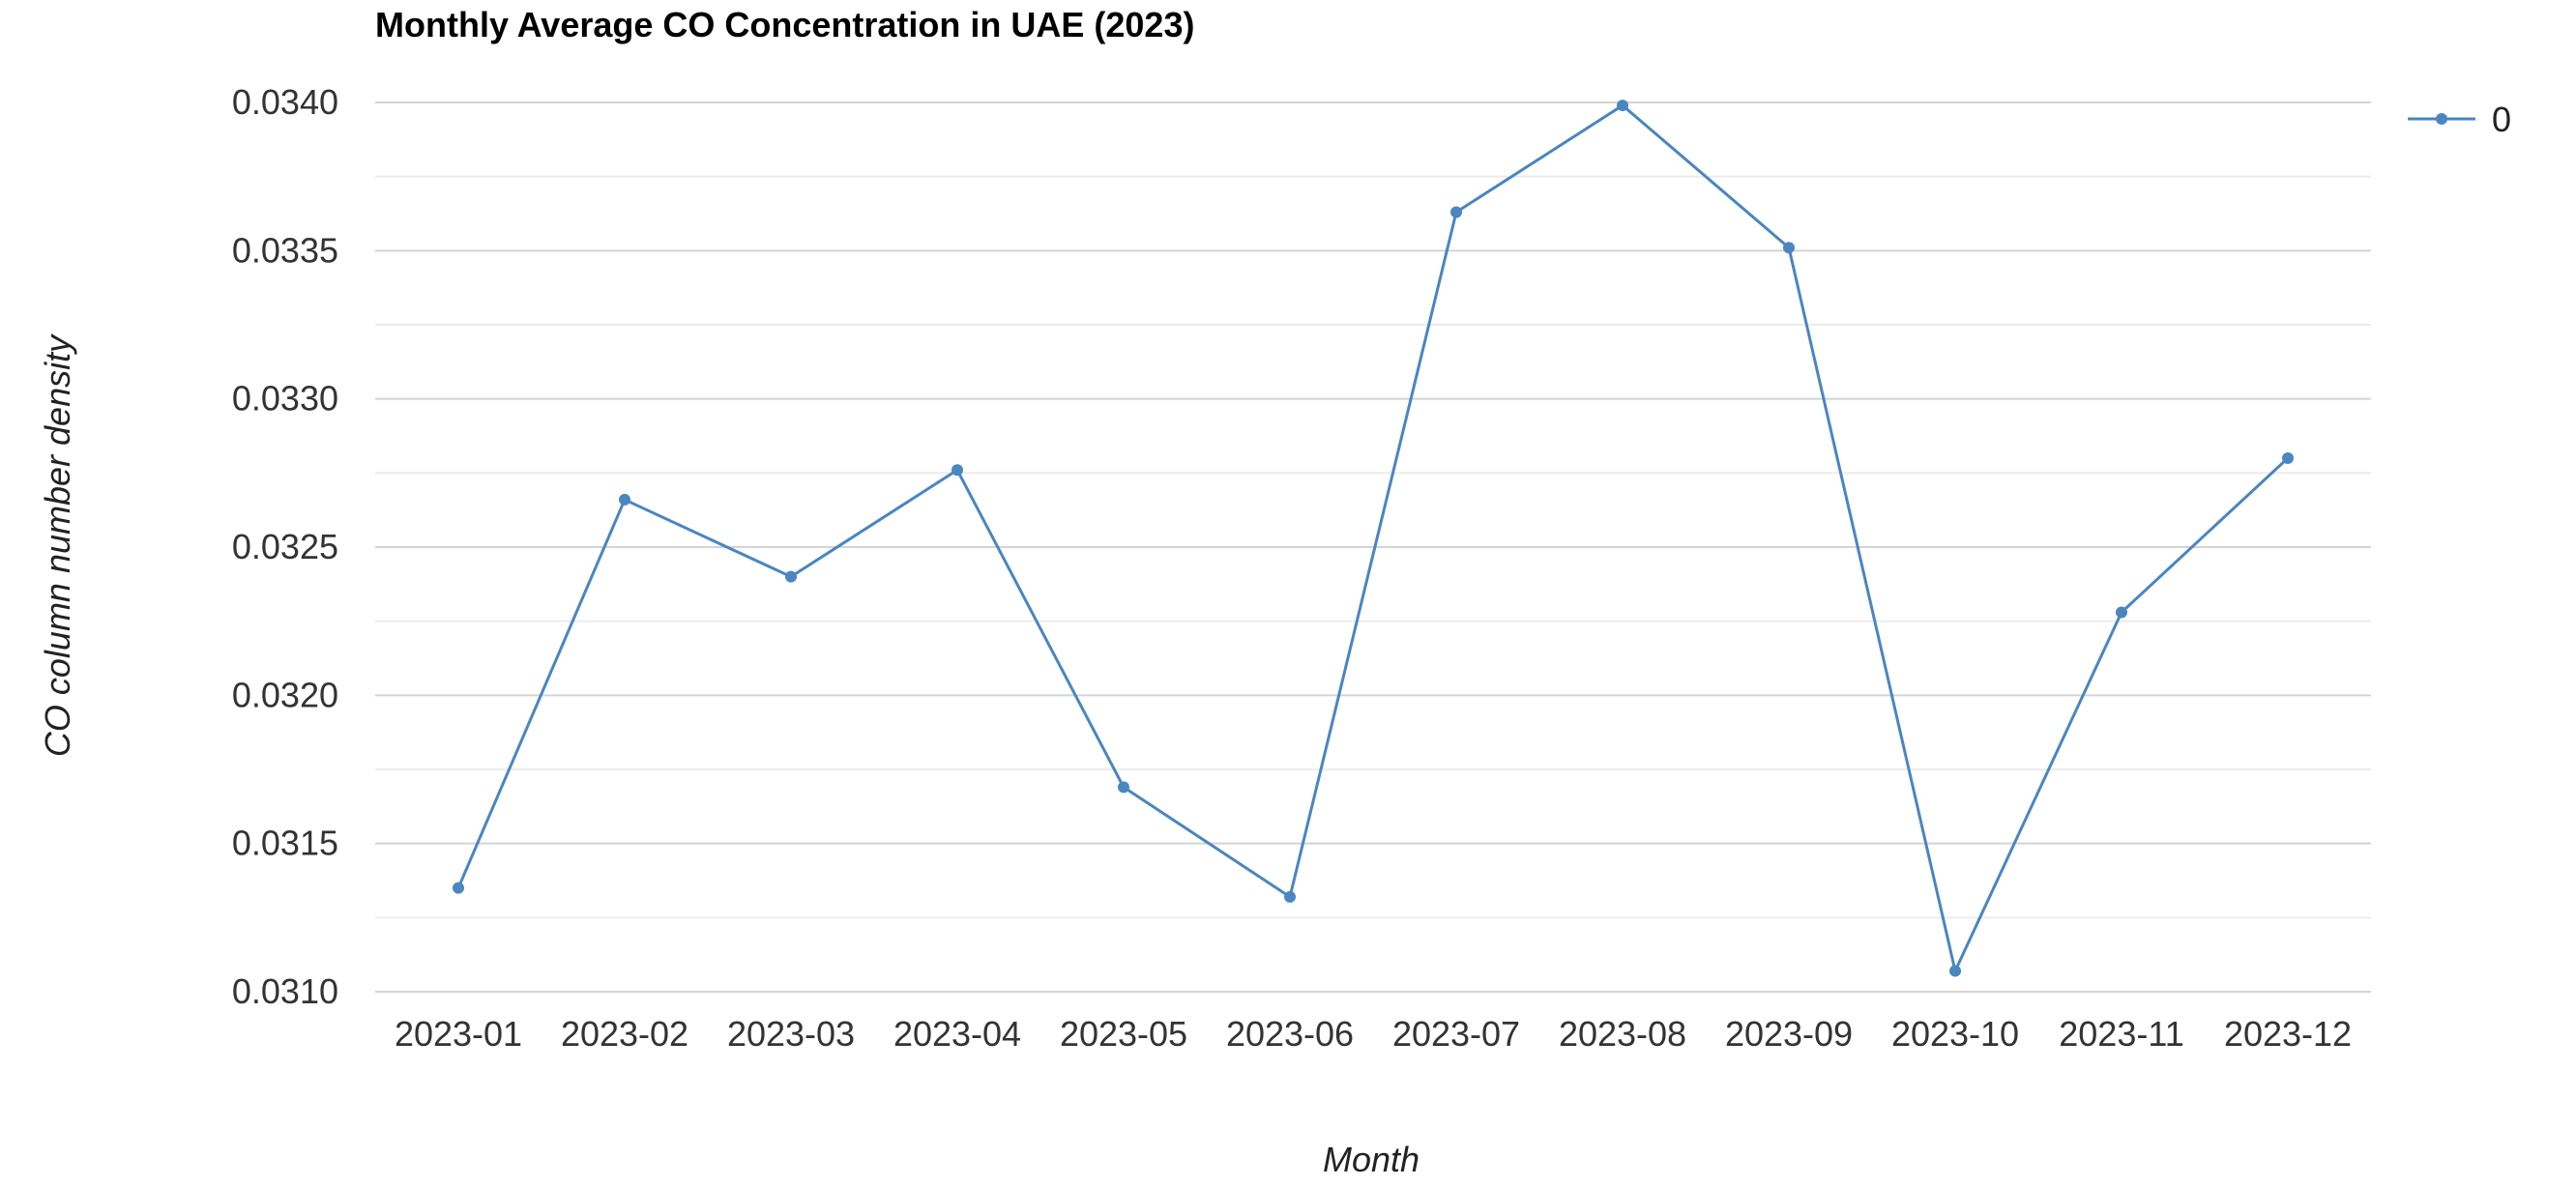 The image size is (2576, 1186). What do you see at coordinates (1789, 1034) in the screenshot?
I see `x-tick-label: 2023-09` at bounding box center [1789, 1034].